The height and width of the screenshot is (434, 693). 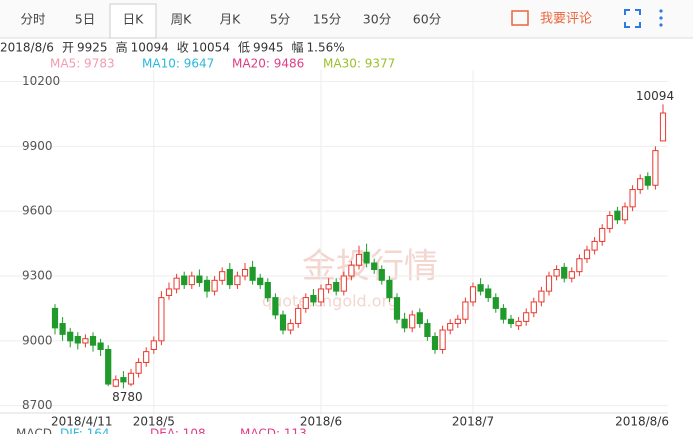 I want to click on macd-item: MACD: 113, so click(x=273, y=430).